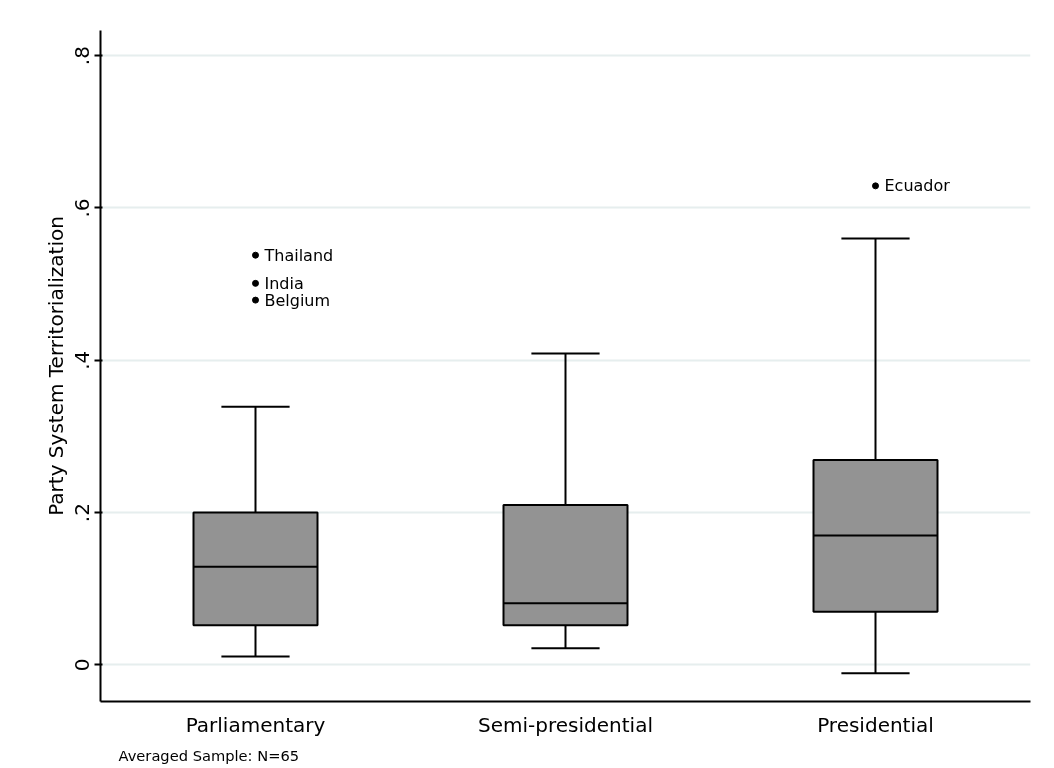 This screenshot has width=1054, height=768. What do you see at coordinates (255, 724) in the screenshot?
I see `x-tick-label: Parliamentary` at bounding box center [255, 724].